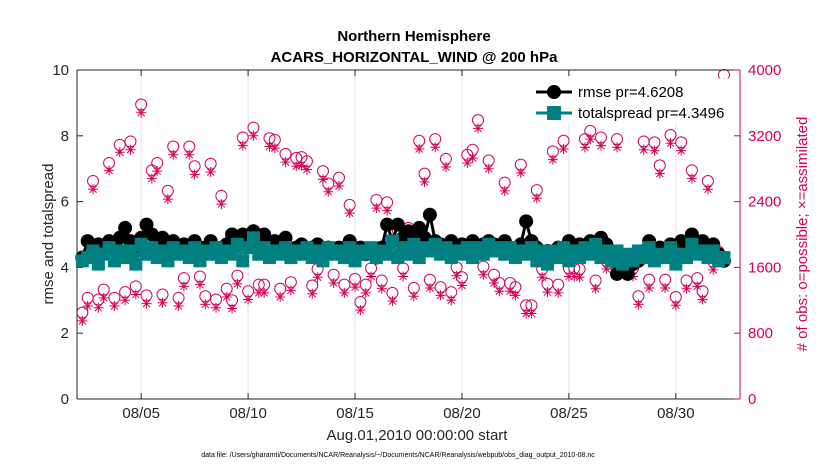 This screenshot has height=470, width=830. I want to click on legend: rmse pr=4.6208 totalspread pr=4.3496, so click(634, 101).